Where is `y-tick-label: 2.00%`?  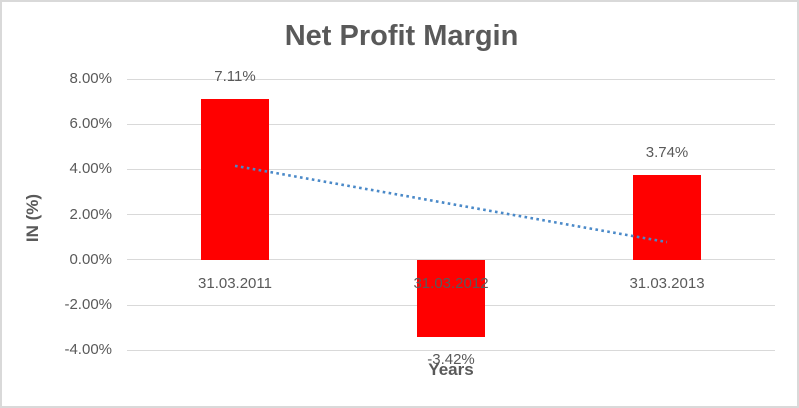
y-tick-label: 2.00% is located at coordinates (90, 214).